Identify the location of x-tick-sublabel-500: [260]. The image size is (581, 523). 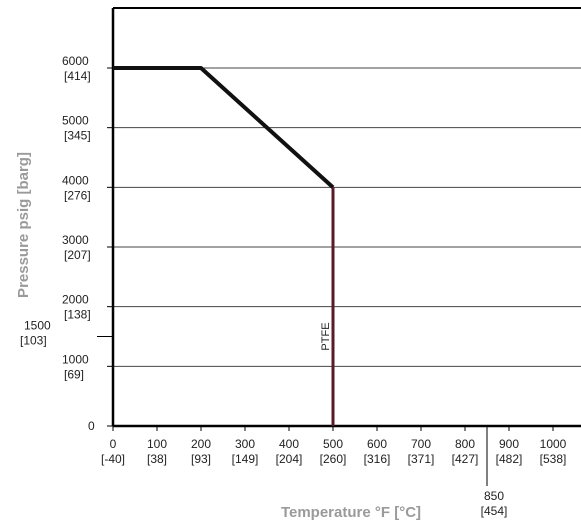
(333, 459).